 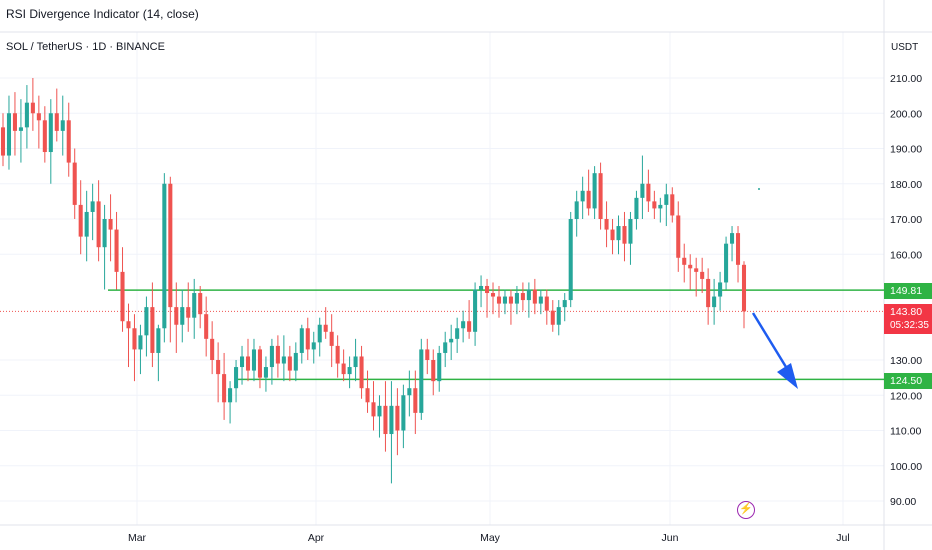 What do you see at coordinates (746, 510) in the screenshot?
I see `lightning-bolt-icon: ⚡` at bounding box center [746, 510].